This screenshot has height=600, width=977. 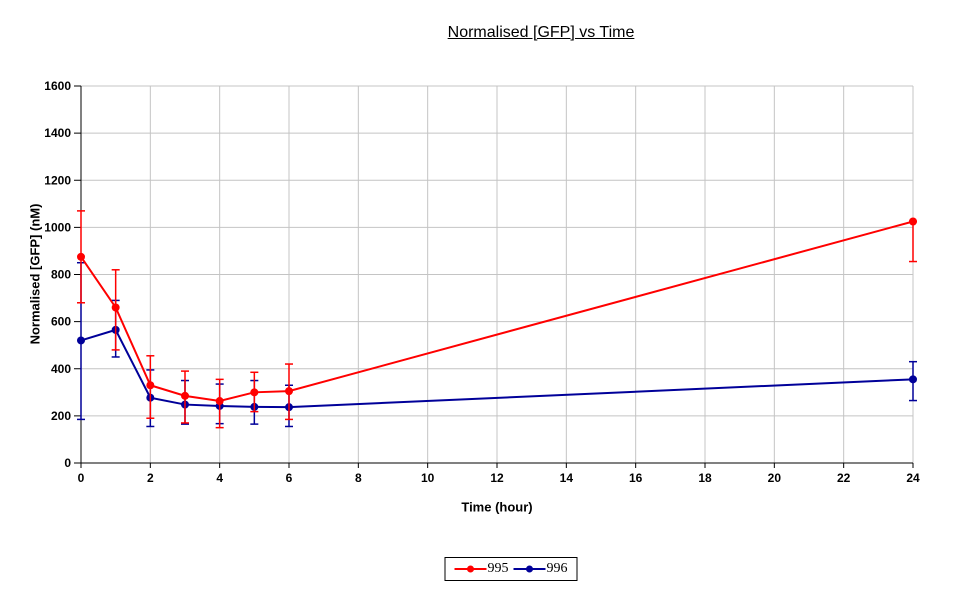 What do you see at coordinates (775, 478) in the screenshot?
I see `x-tick-label: 20` at bounding box center [775, 478].